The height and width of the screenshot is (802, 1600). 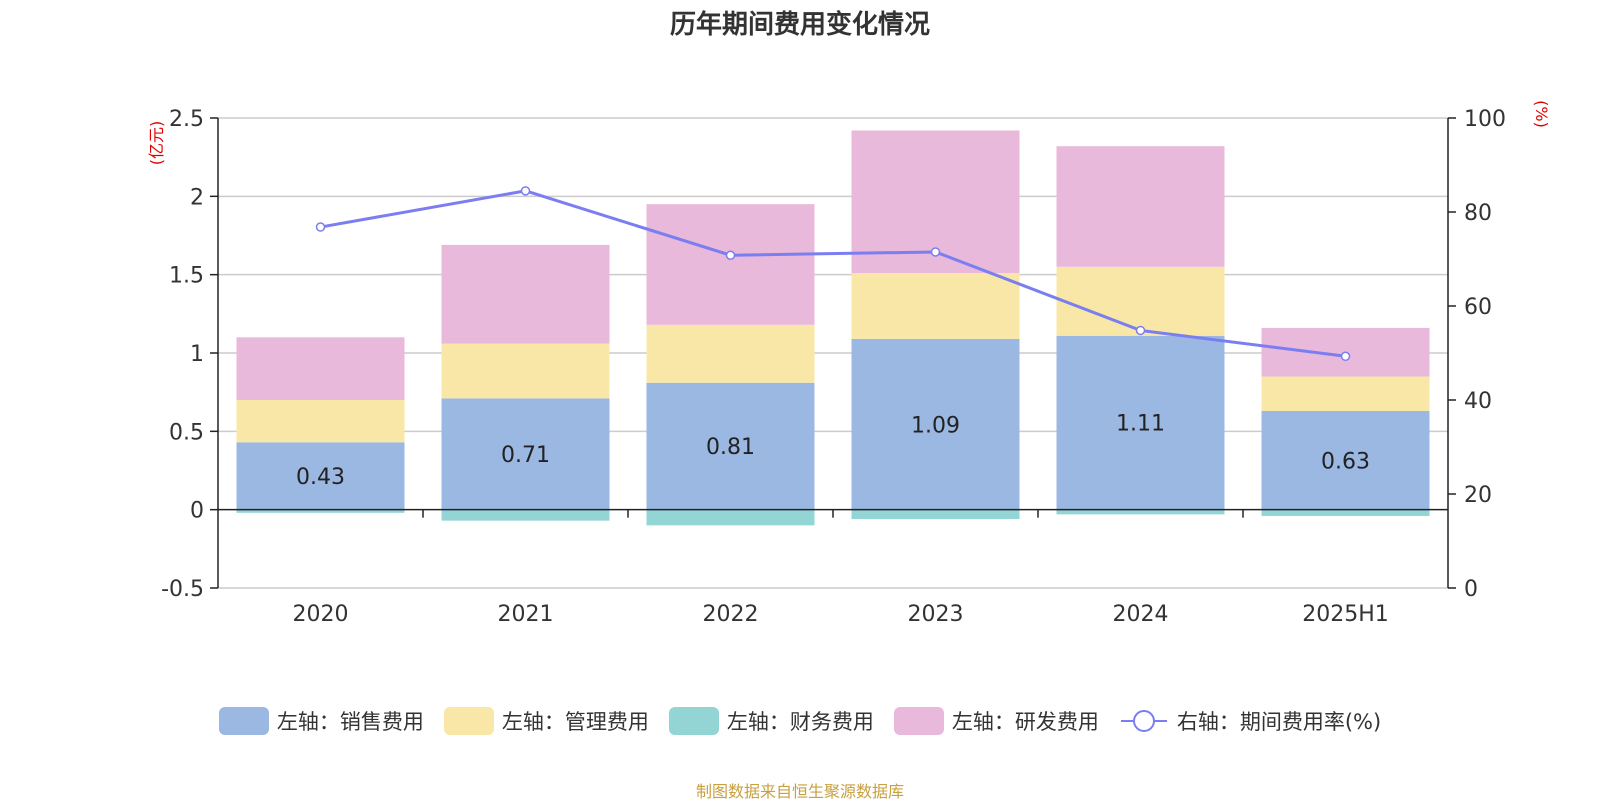 I want to click on right-axis-tick-label: 20, so click(x=1478, y=495).